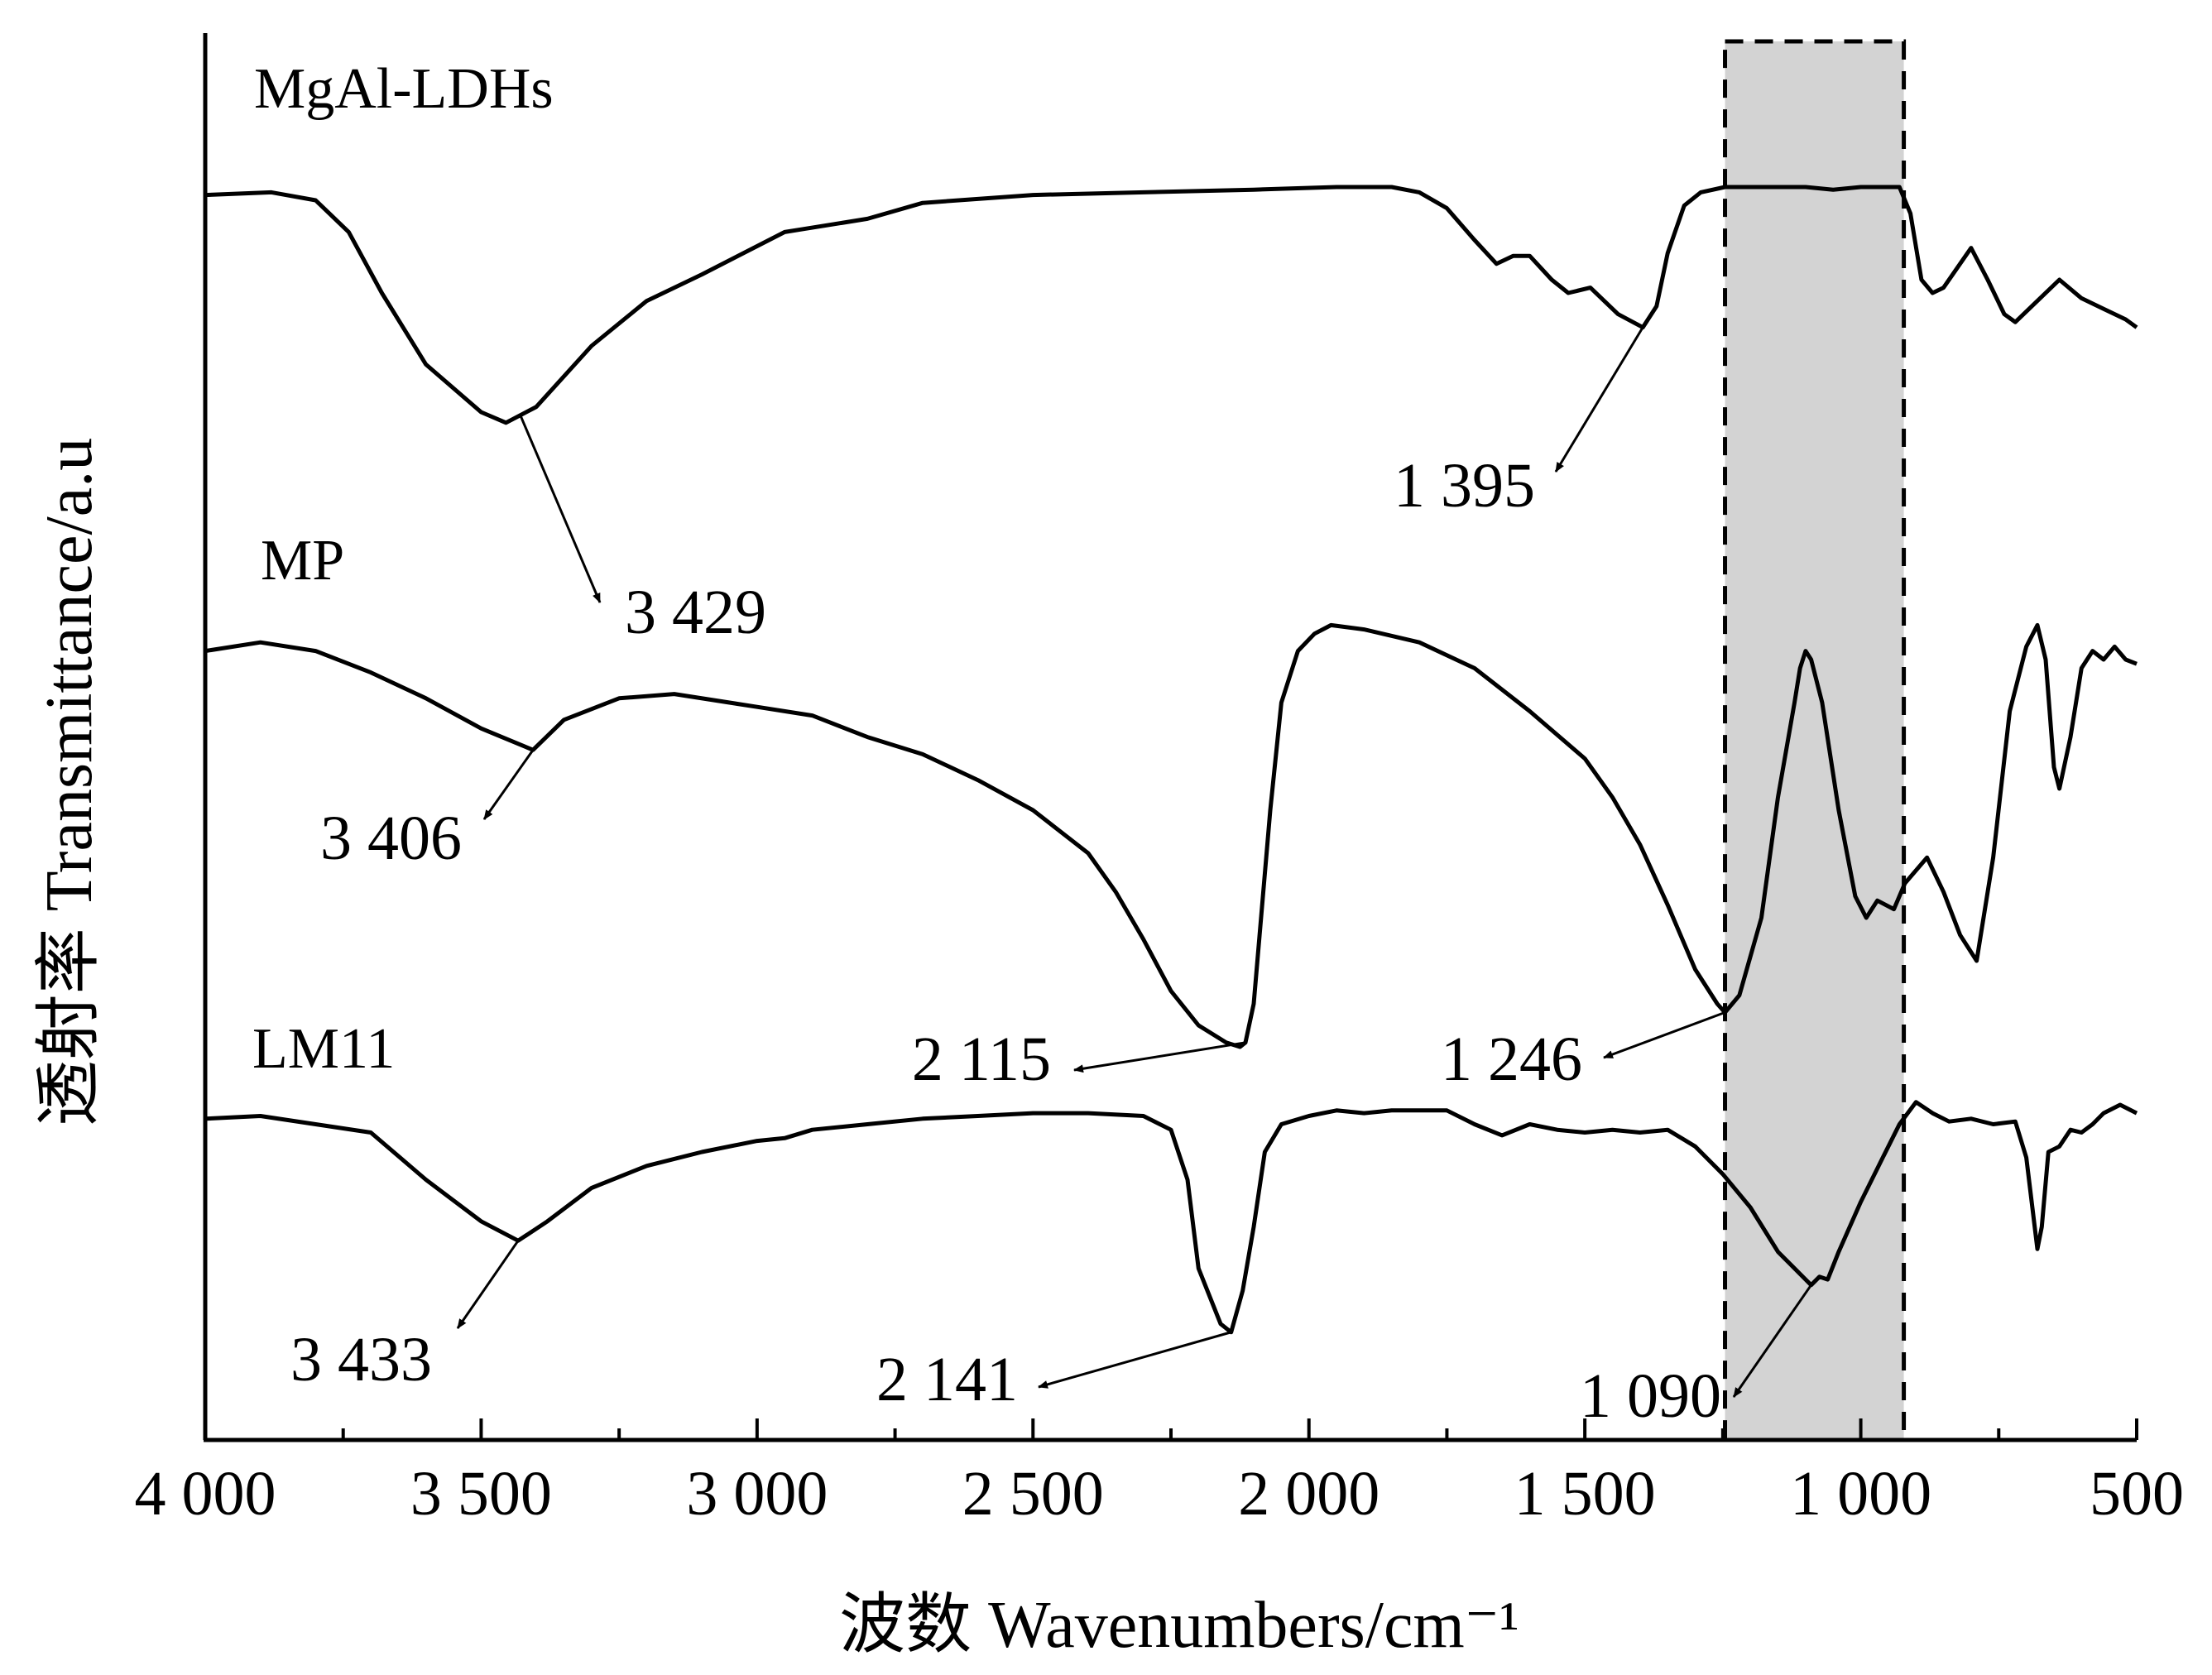 The width and height of the screenshot is (2212, 1675). Describe the element at coordinates (2137, 1494) in the screenshot. I see `x-tick-label: 500` at that location.